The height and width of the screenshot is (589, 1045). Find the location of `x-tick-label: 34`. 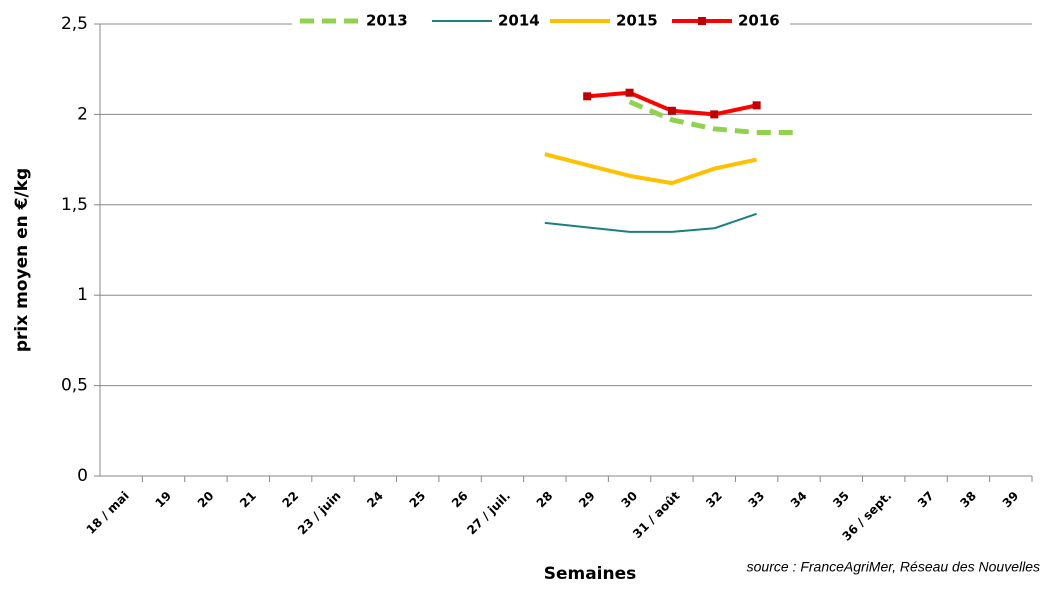

x-tick-label: 34 is located at coordinates (799, 500).